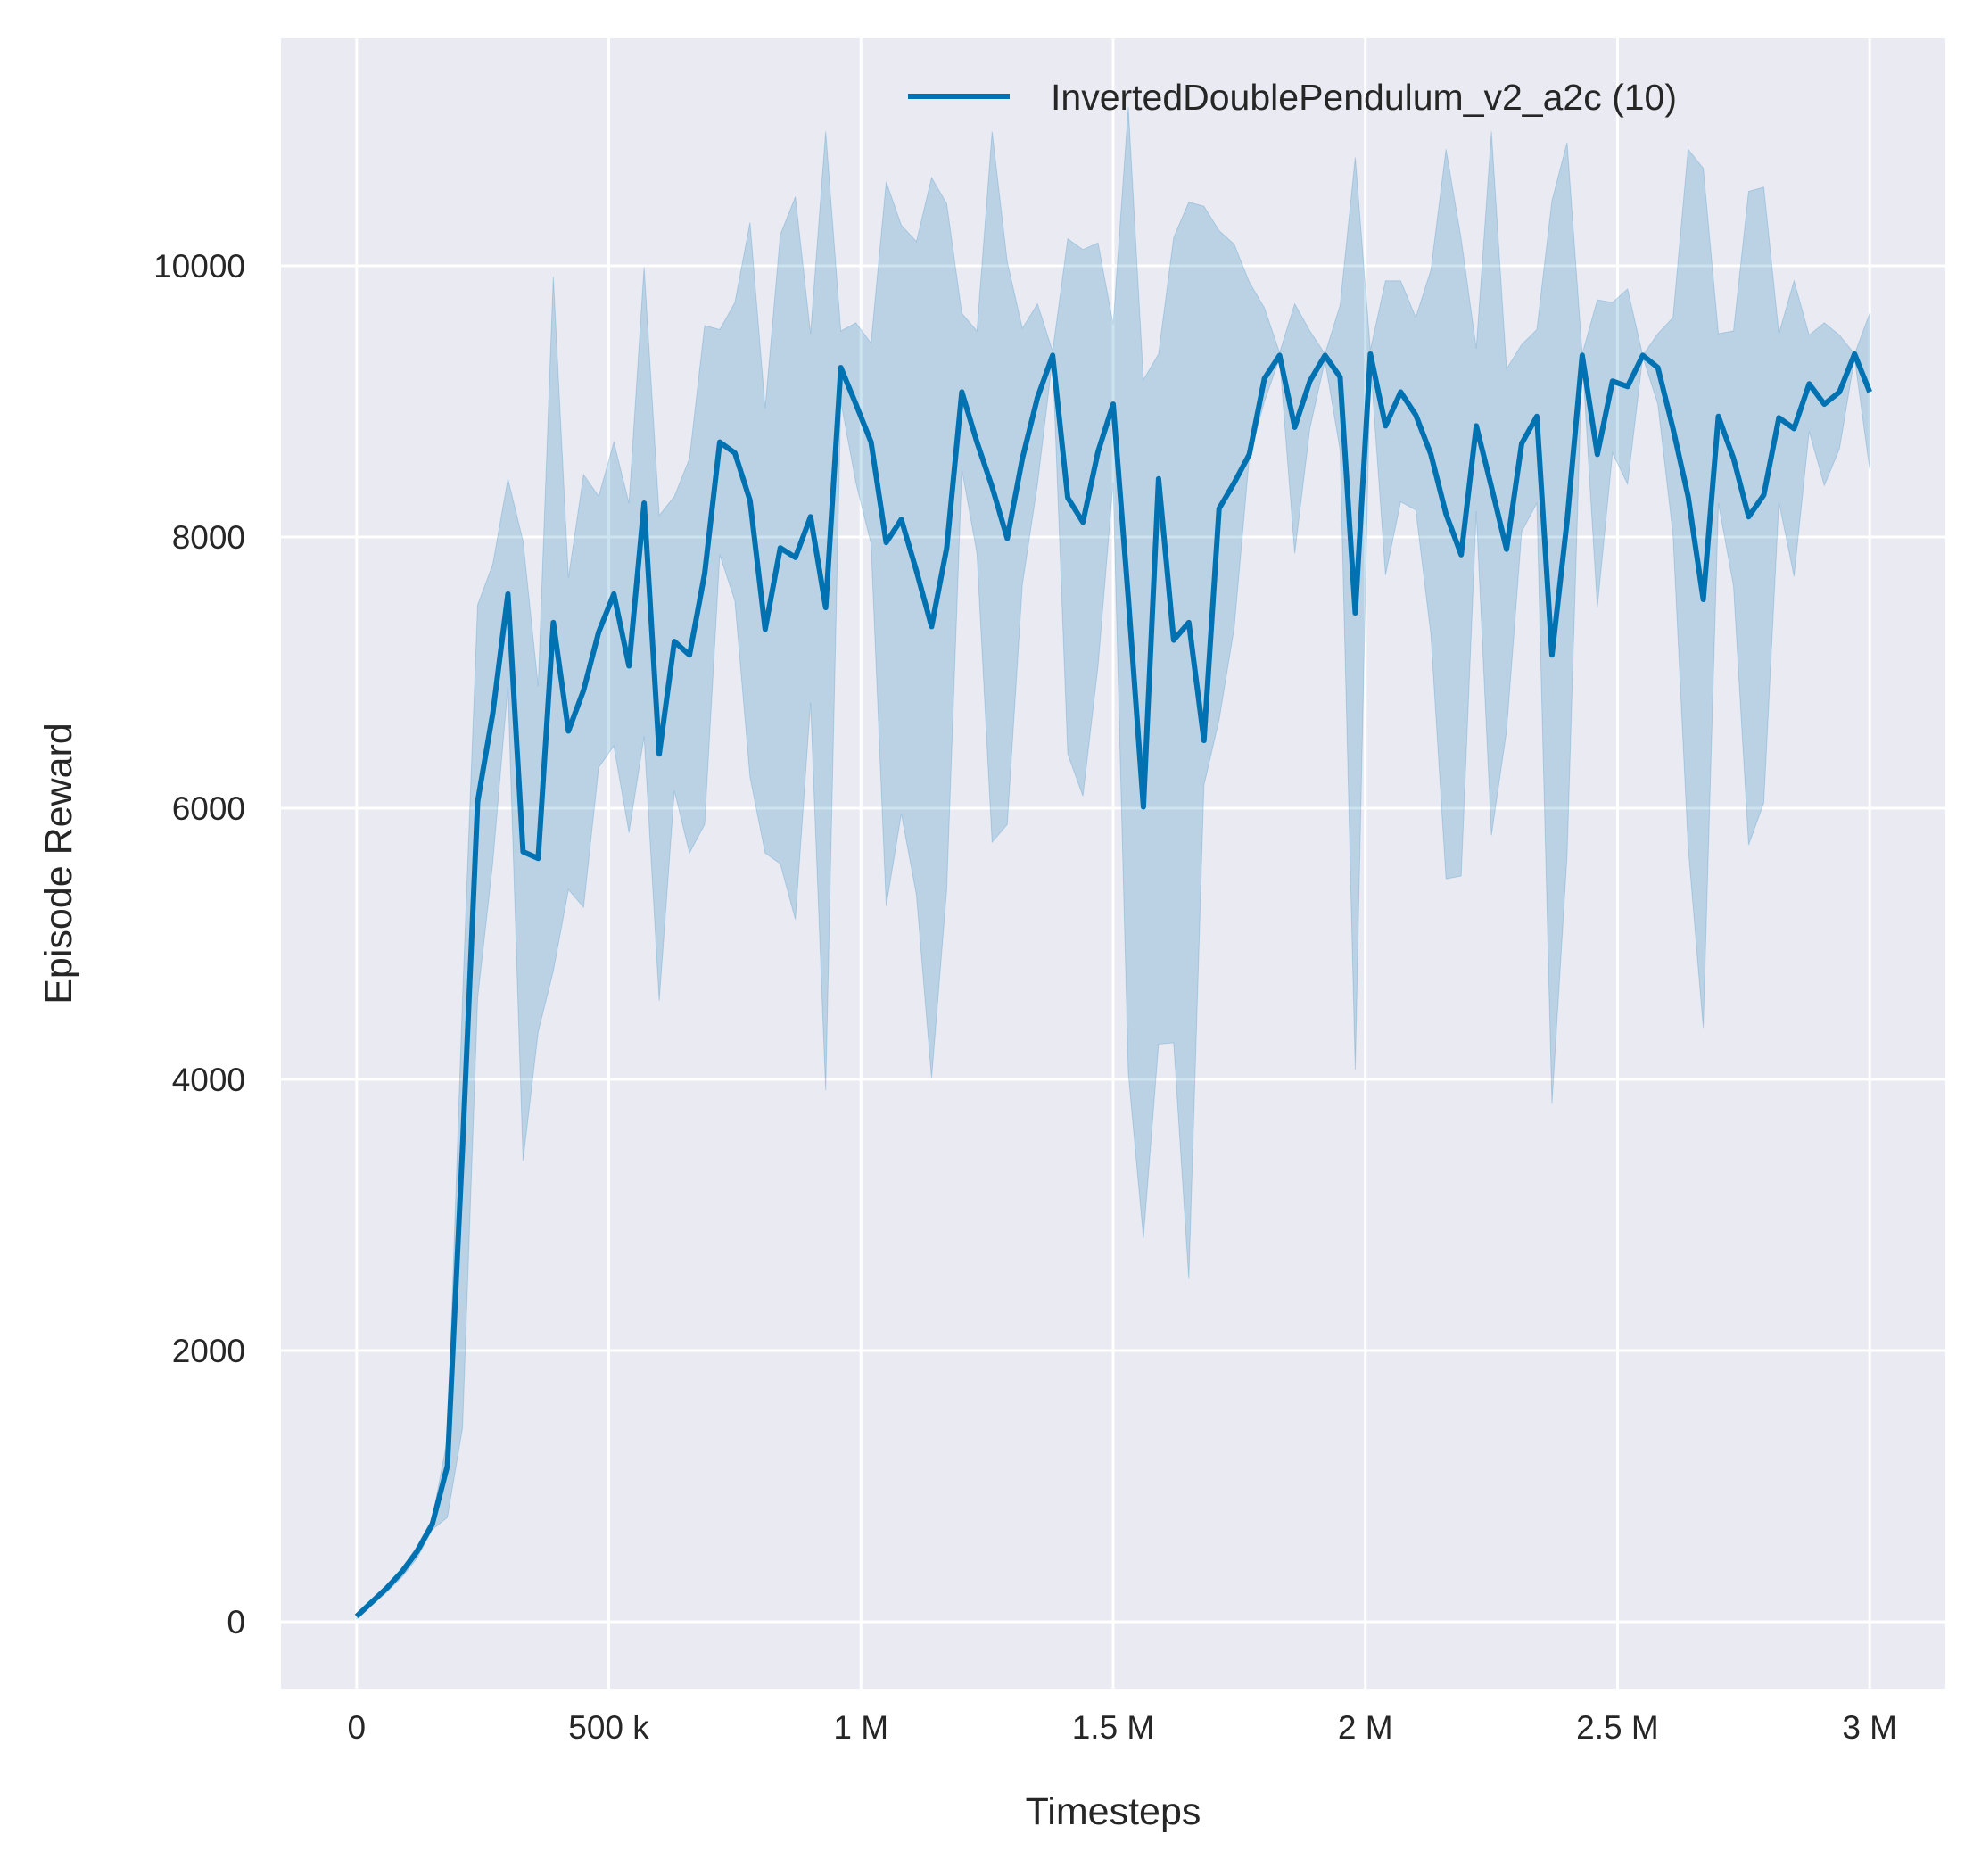  What do you see at coordinates (199, 266) in the screenshot?
I see `y-tick-label: 10000` at bounding box center [199, 266].